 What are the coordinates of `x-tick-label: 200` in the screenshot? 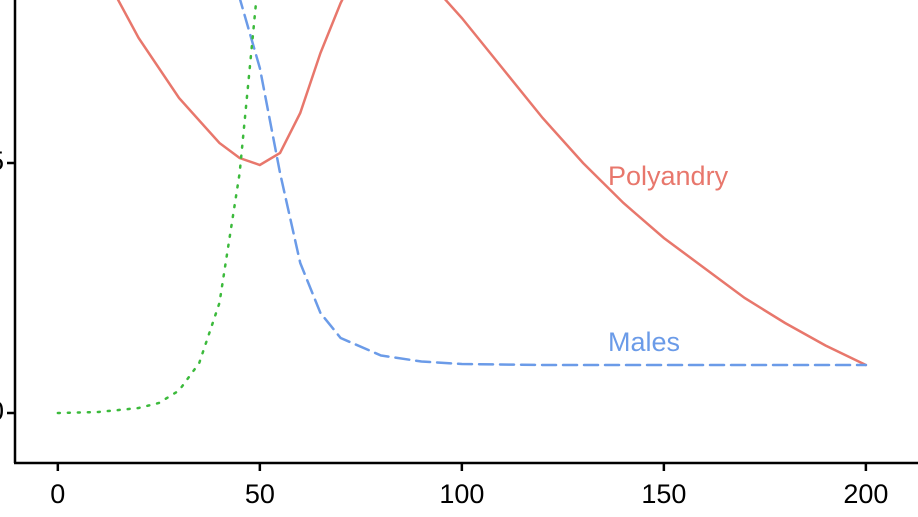 It's located at (865, 494).